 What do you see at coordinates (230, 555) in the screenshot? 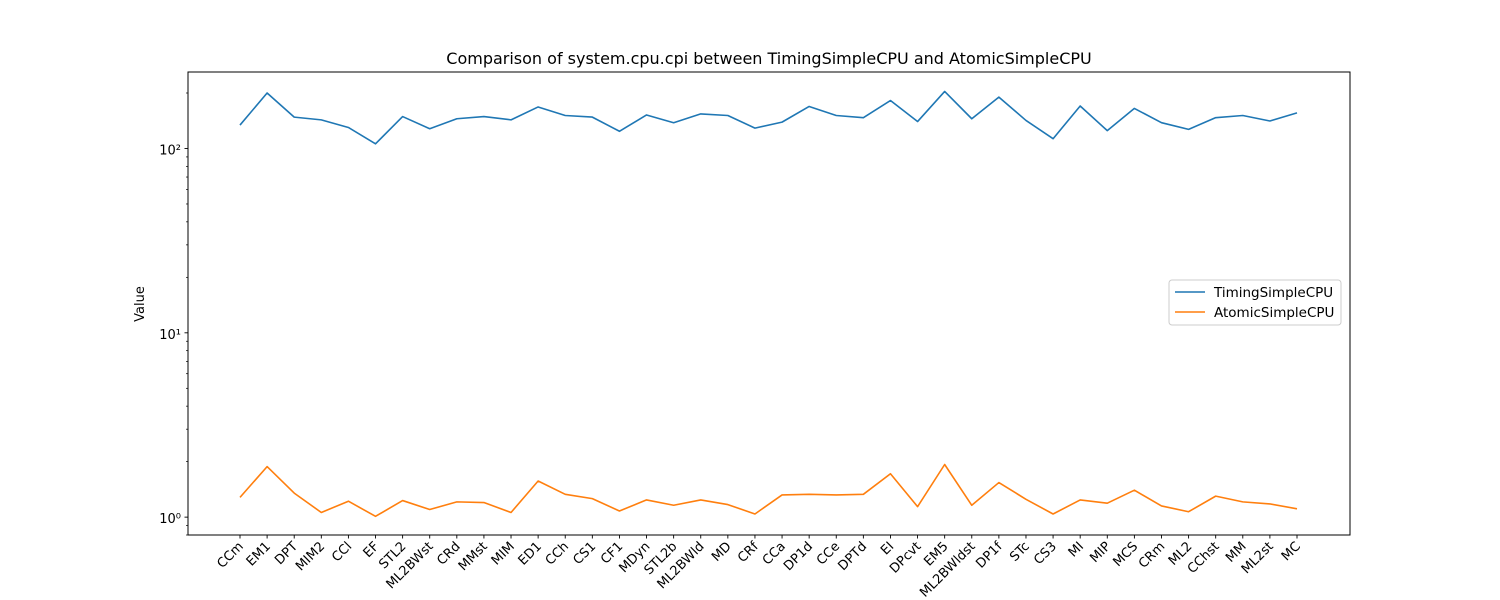
I see `x-tick-label: CCm` at bounding box center [230, 555].